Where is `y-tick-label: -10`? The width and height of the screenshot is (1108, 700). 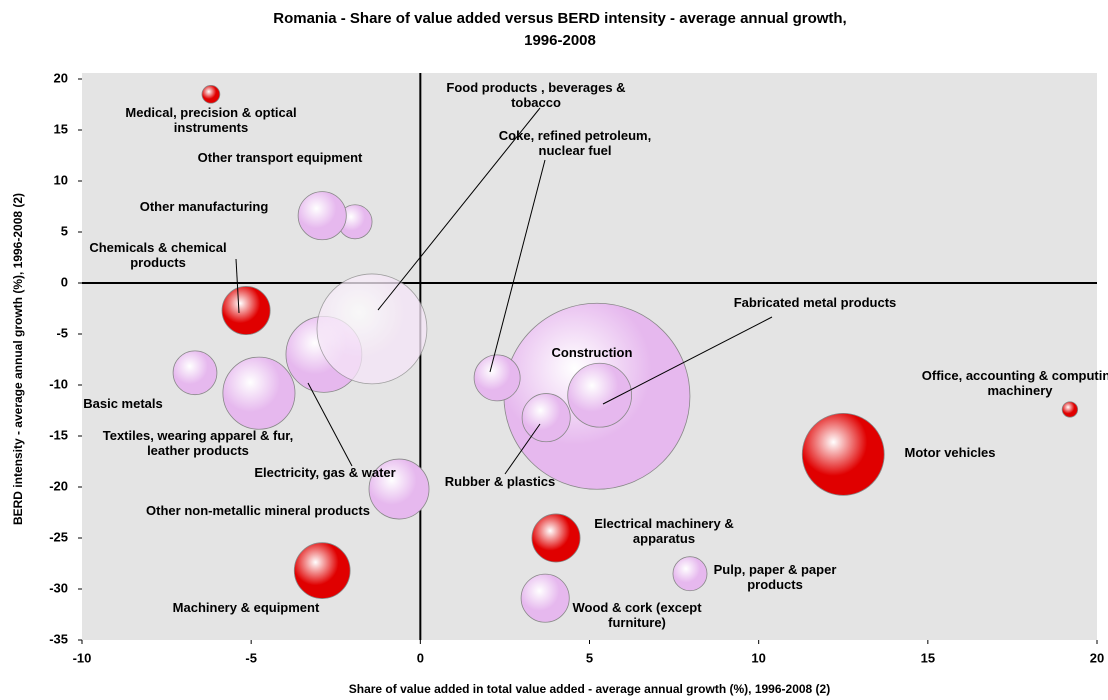 y-tick-label: -10 is located at coordinates (58, 383).